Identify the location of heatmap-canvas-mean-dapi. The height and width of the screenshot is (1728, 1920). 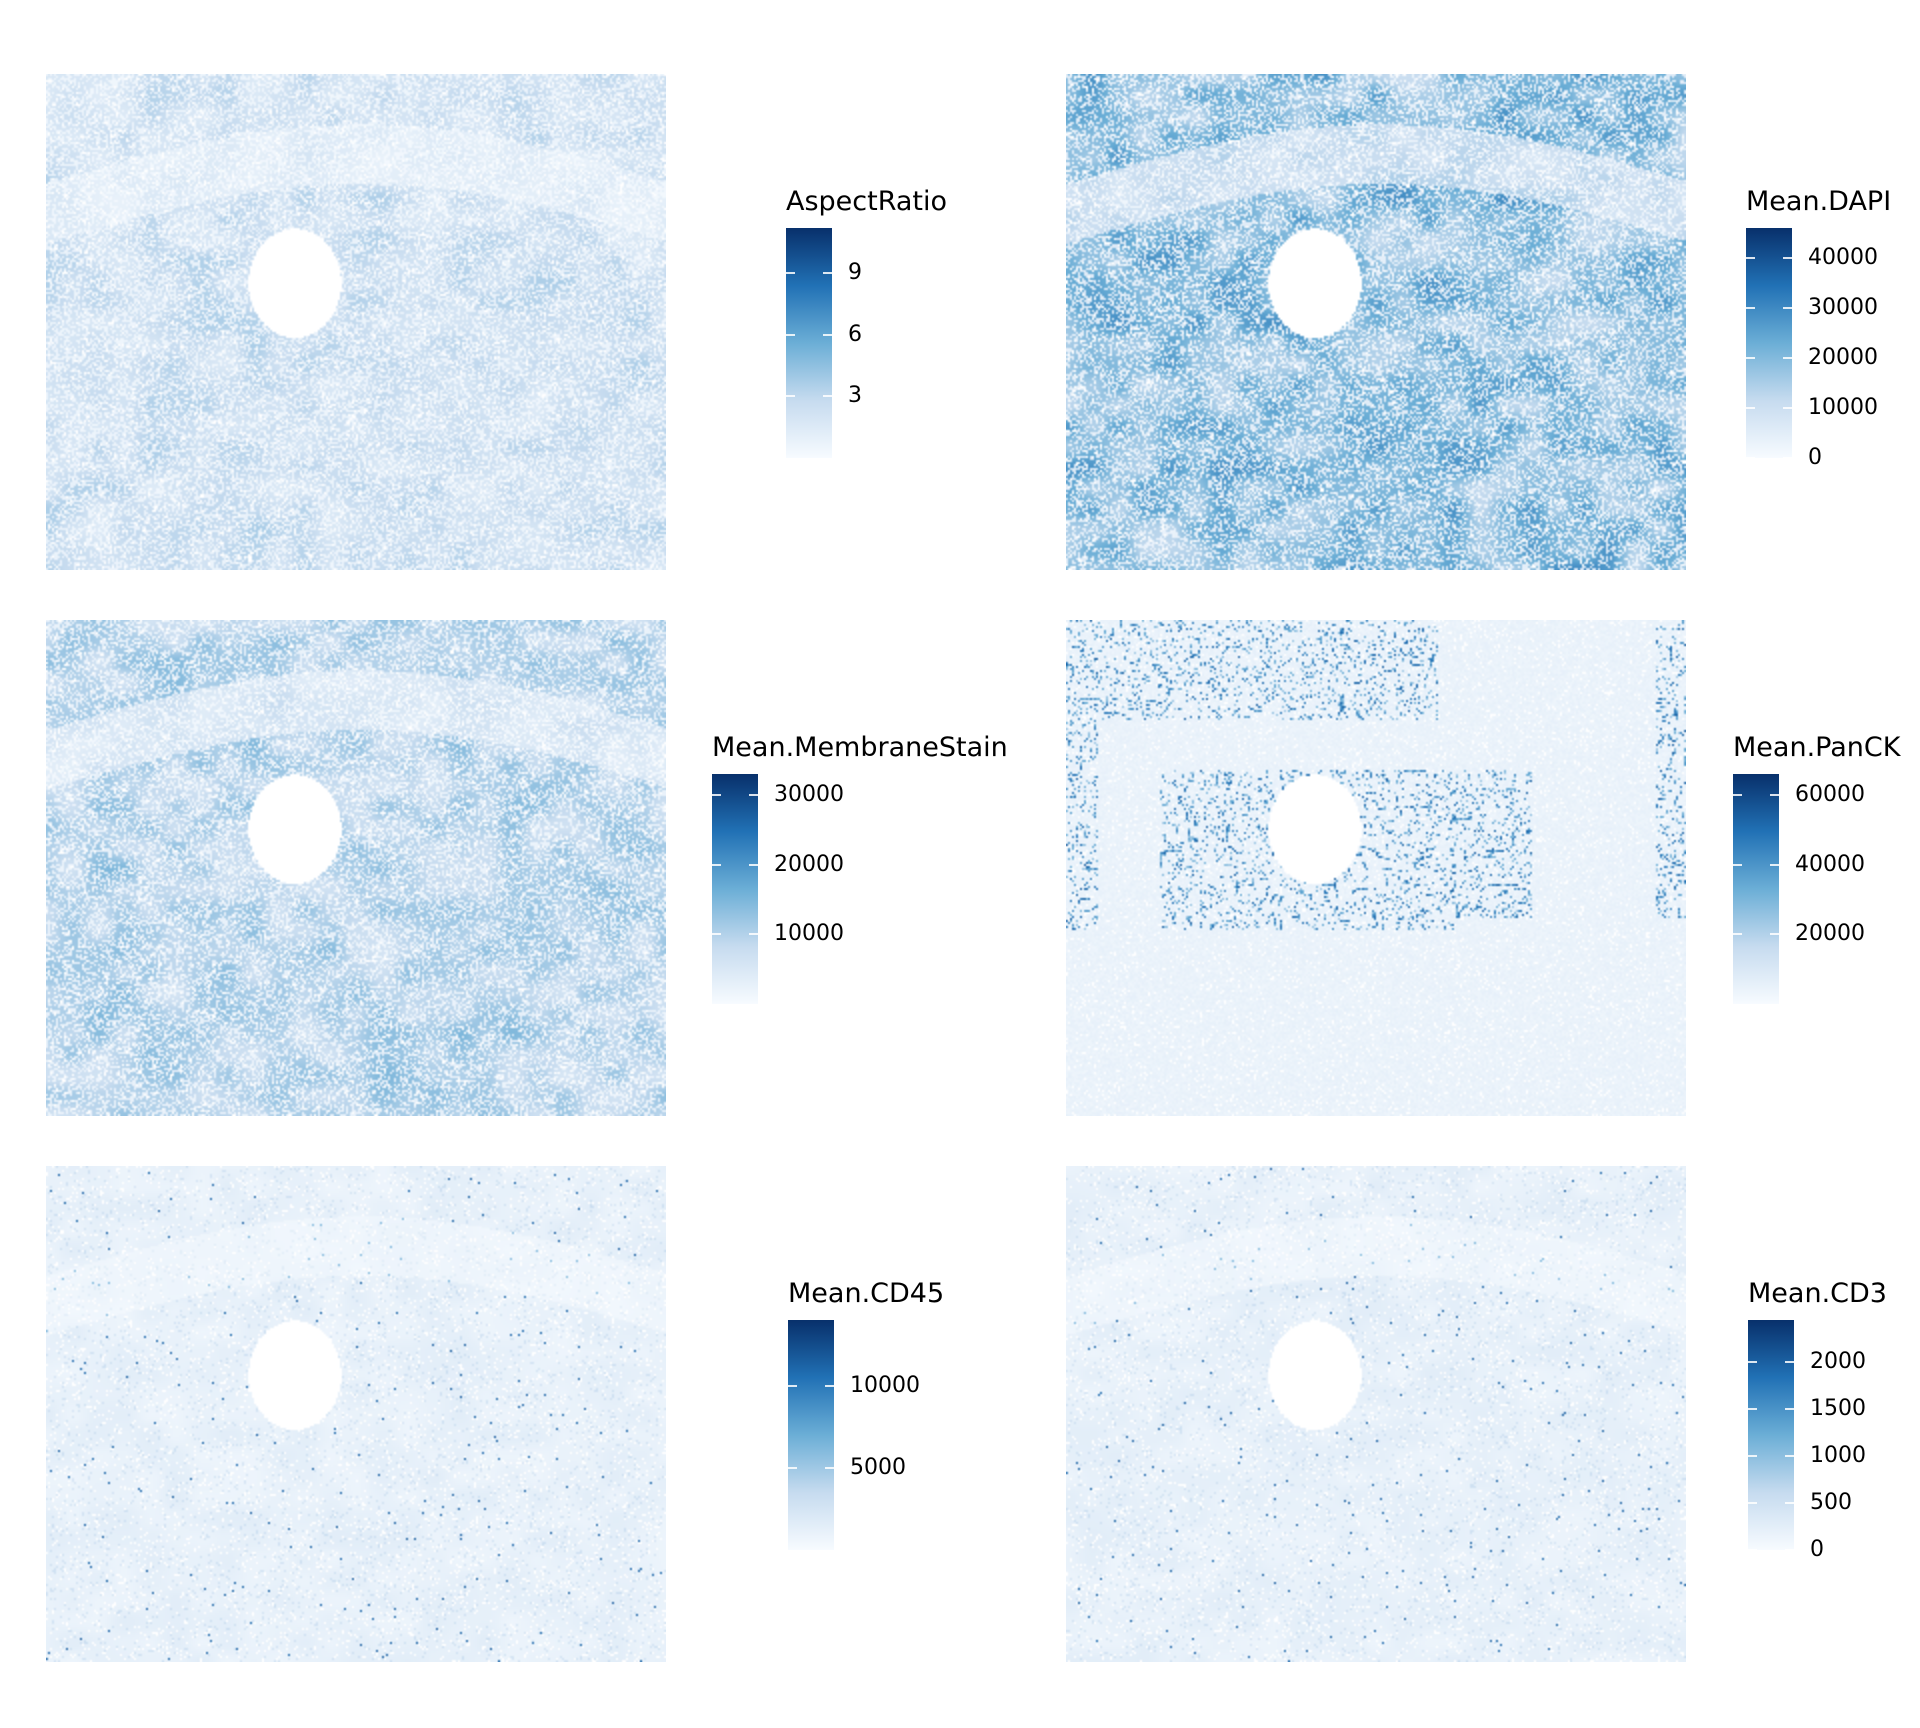
(1376, 322).